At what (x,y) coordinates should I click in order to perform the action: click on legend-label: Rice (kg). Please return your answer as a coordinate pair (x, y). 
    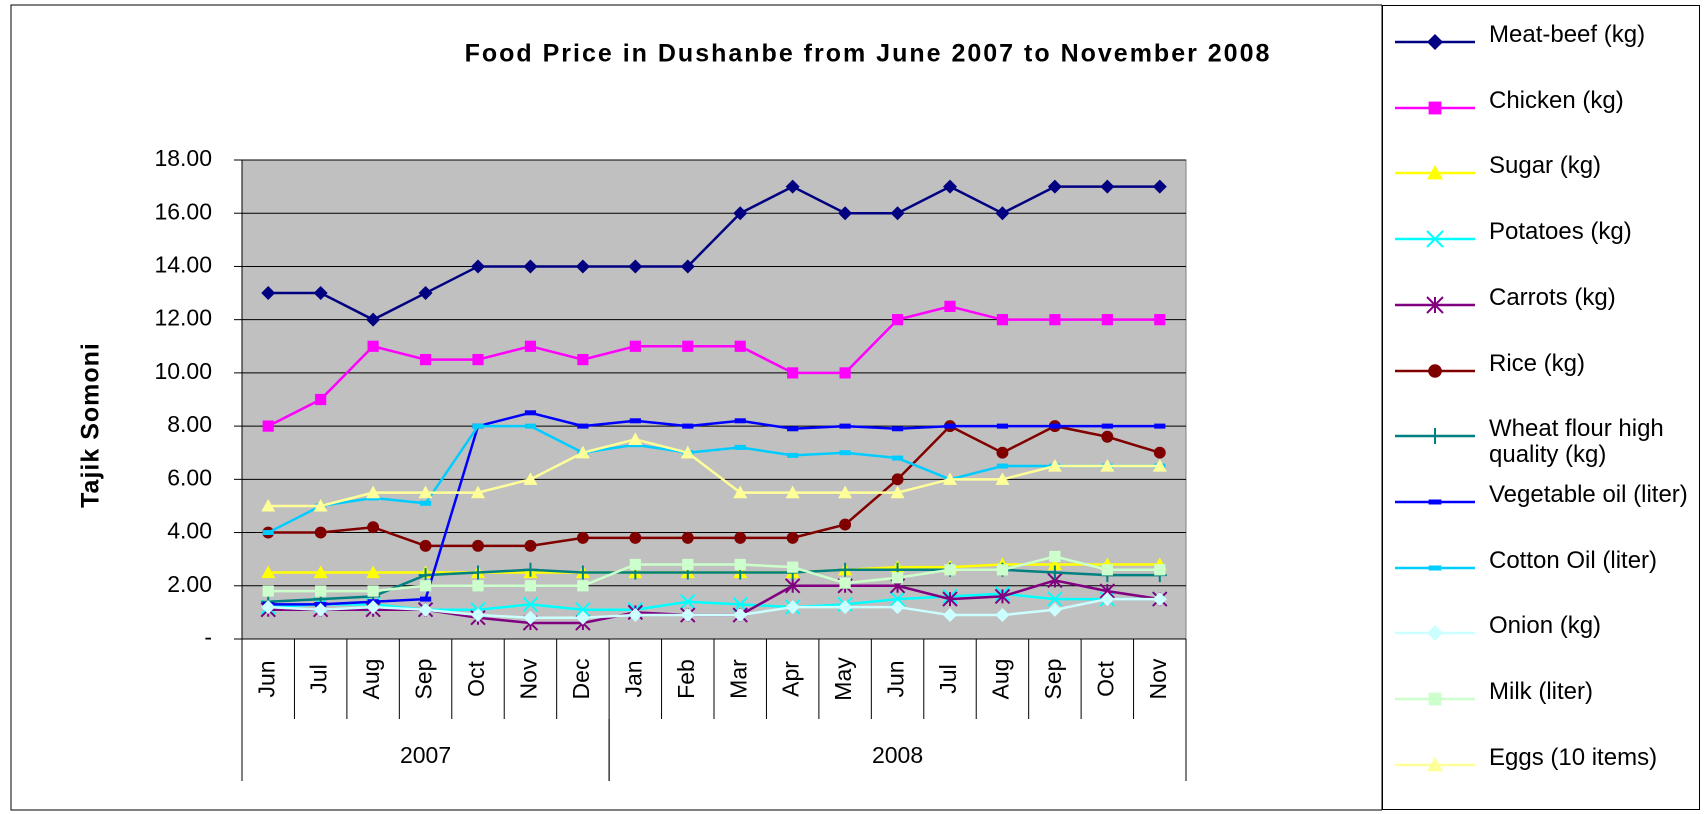
    Looking at the image, I should click on (1537, 363).